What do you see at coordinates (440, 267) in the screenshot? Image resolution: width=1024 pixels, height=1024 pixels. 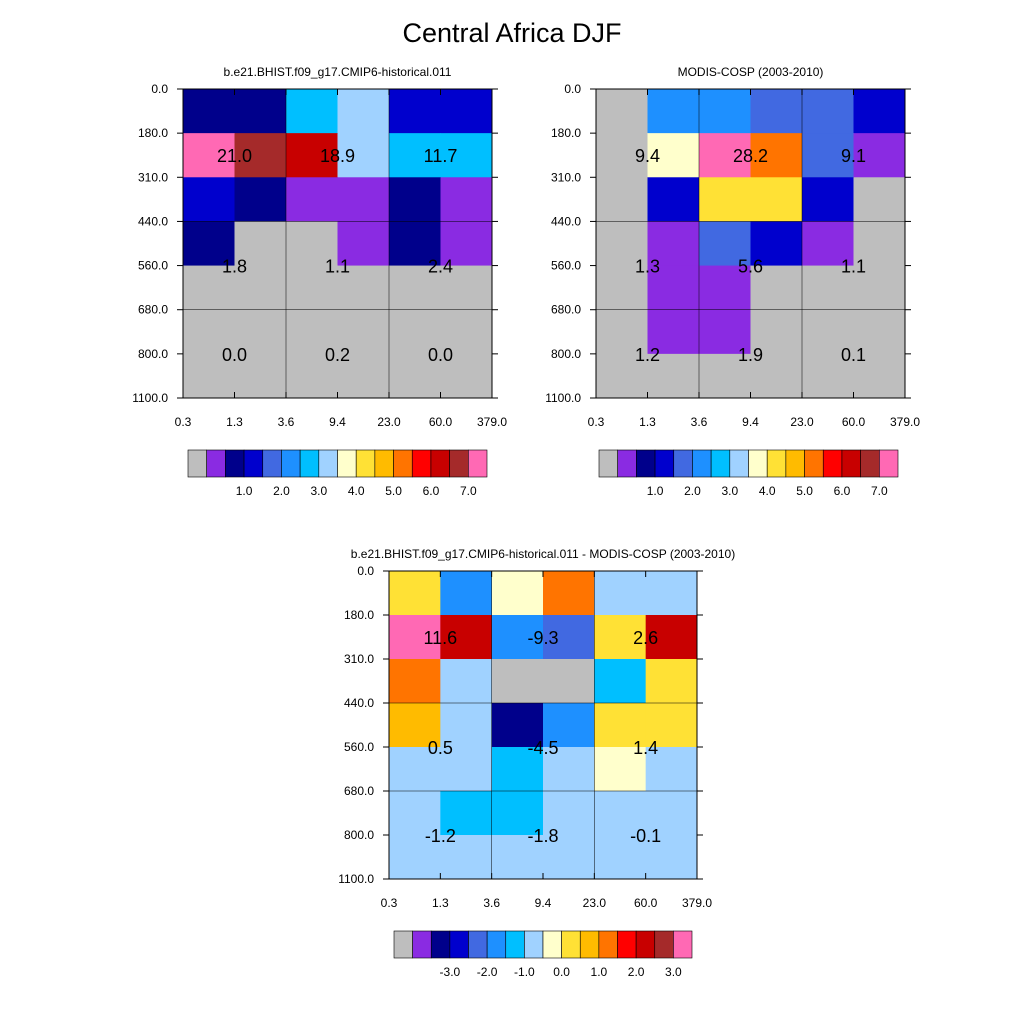 I see `cell-value-label: 2.4` at bounding box center [440, 267].